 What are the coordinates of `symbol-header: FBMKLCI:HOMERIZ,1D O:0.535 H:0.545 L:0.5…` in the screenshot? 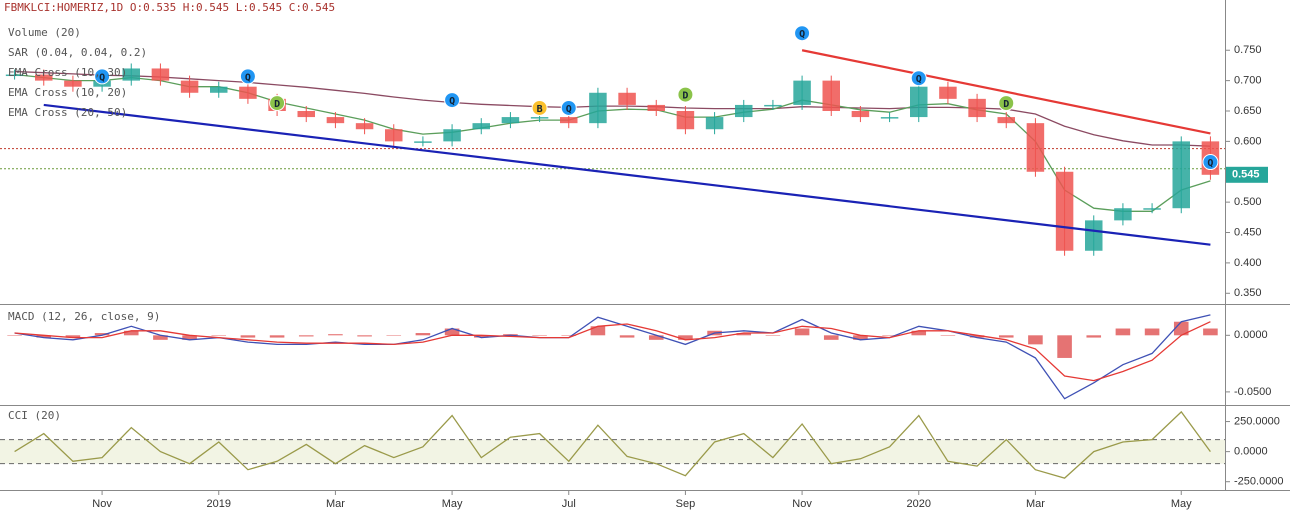 It's located at (169, 7).